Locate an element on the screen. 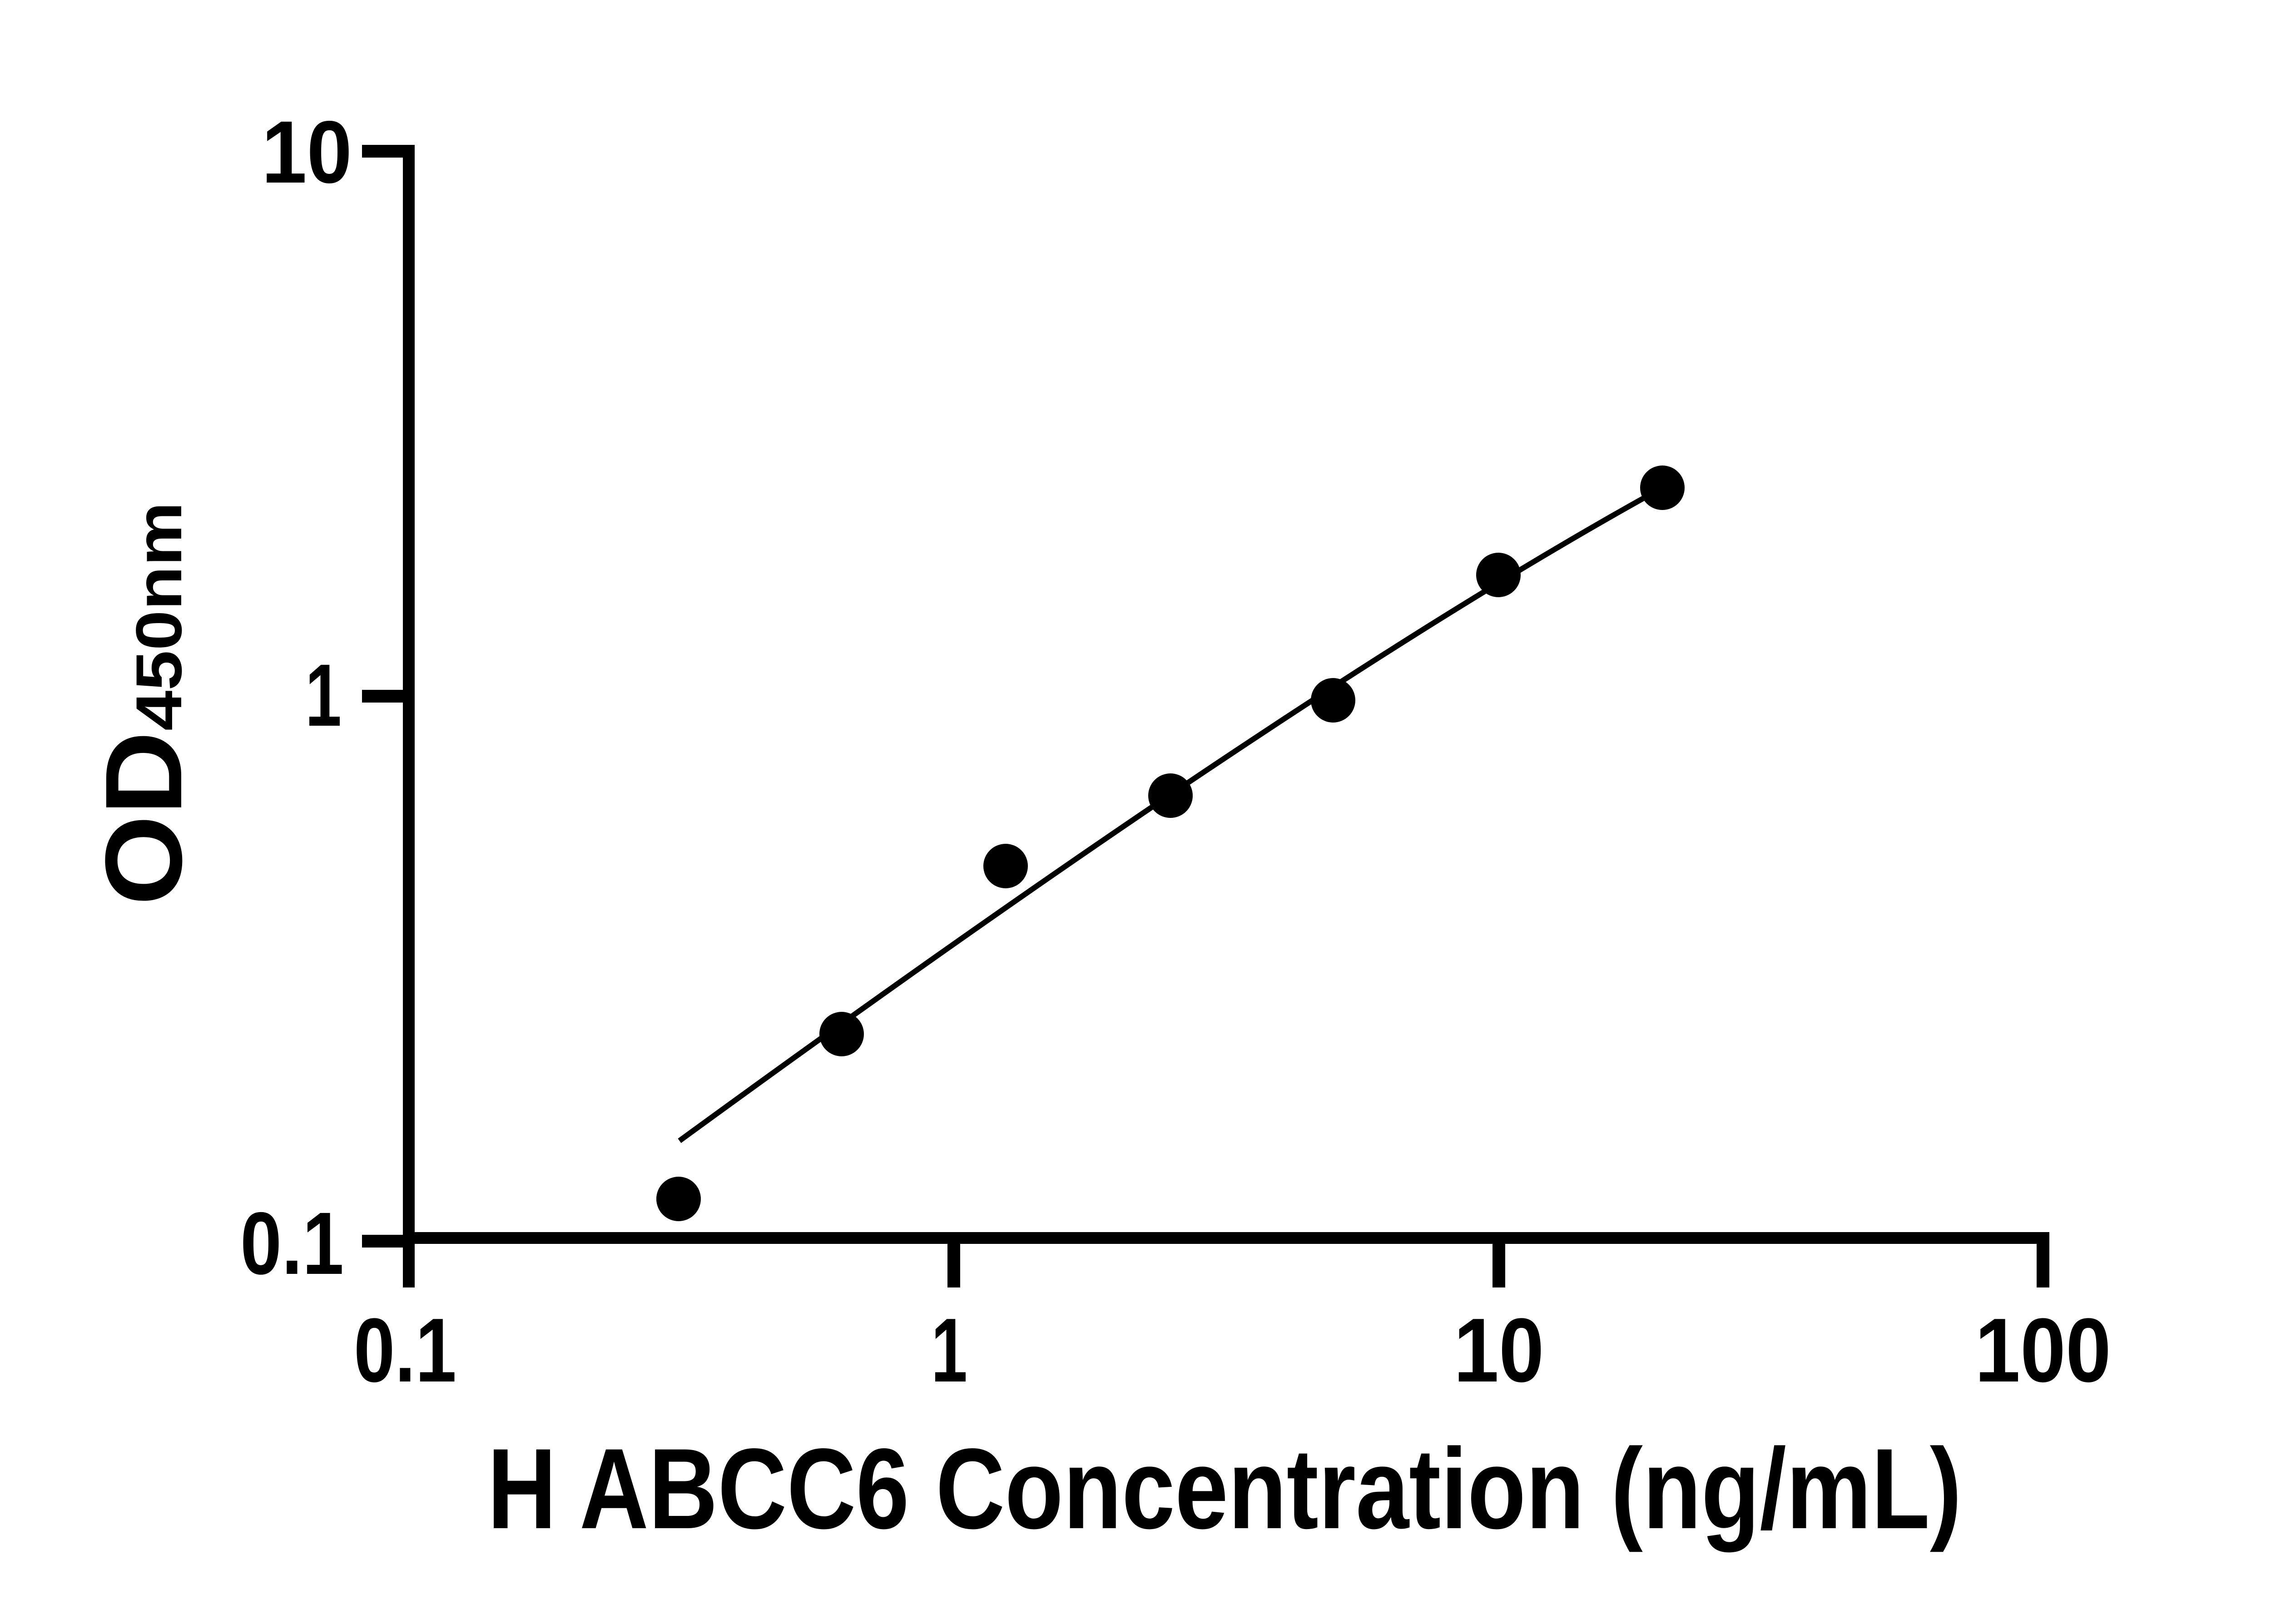  svg-text: 450nm is located at coordinates (159, 616).